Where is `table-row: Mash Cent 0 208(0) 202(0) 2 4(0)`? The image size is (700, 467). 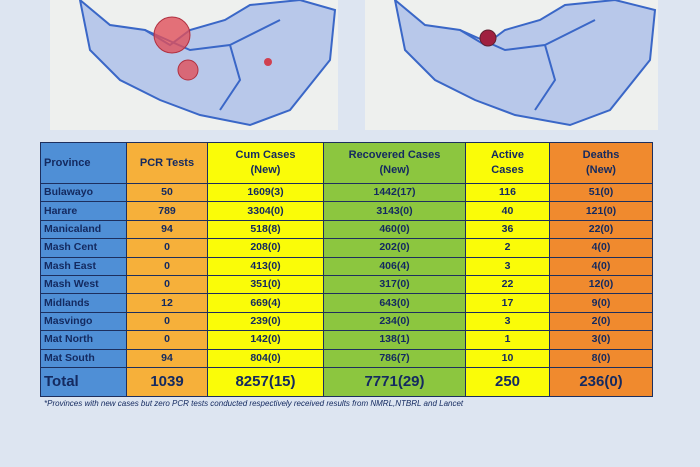 table-row: Mash Cent 0 208(0) 202(0) 2 4(0) is located at coordinates (346, 248).